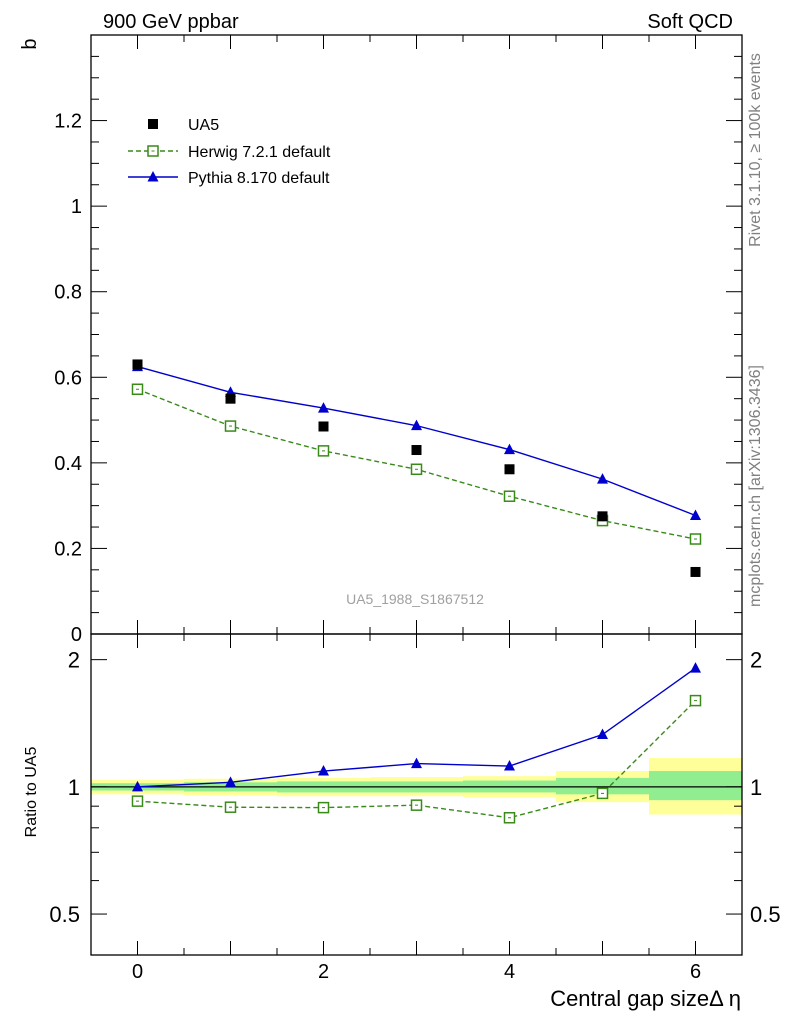  What do you see at coordinates (416, 727) in the screenshot?
I see `ratio-pythia-line` at bounding box center [416, 727].